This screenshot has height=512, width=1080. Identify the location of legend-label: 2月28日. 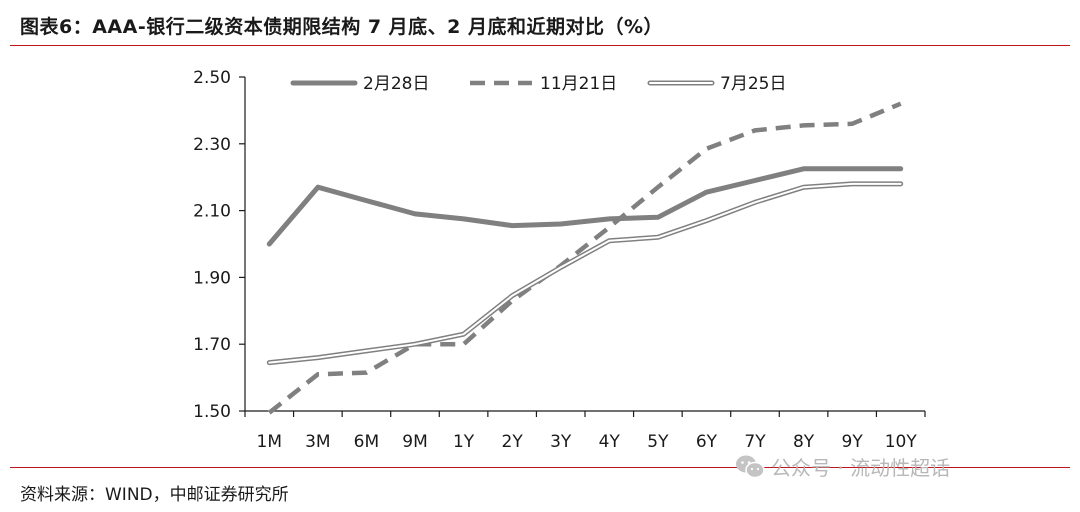
(396, 84).